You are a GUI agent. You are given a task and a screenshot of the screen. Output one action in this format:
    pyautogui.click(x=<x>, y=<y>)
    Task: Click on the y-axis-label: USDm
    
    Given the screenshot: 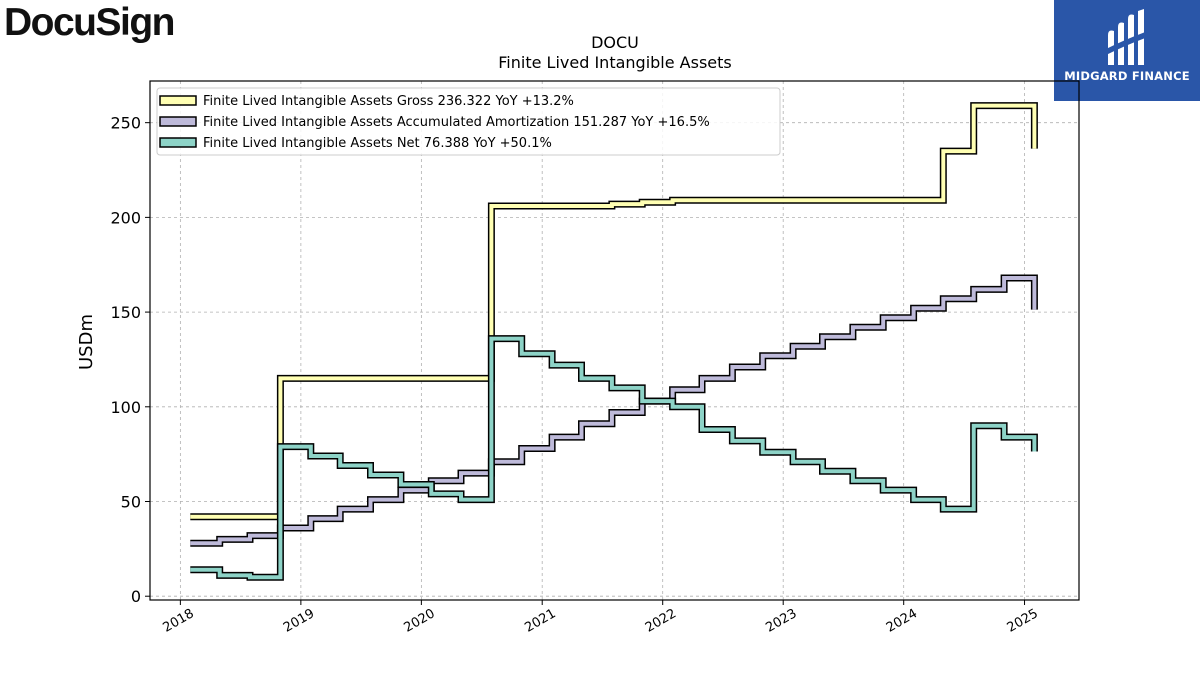 What is the action you would take?
    pyautogui.click(x=86, y=342)
    